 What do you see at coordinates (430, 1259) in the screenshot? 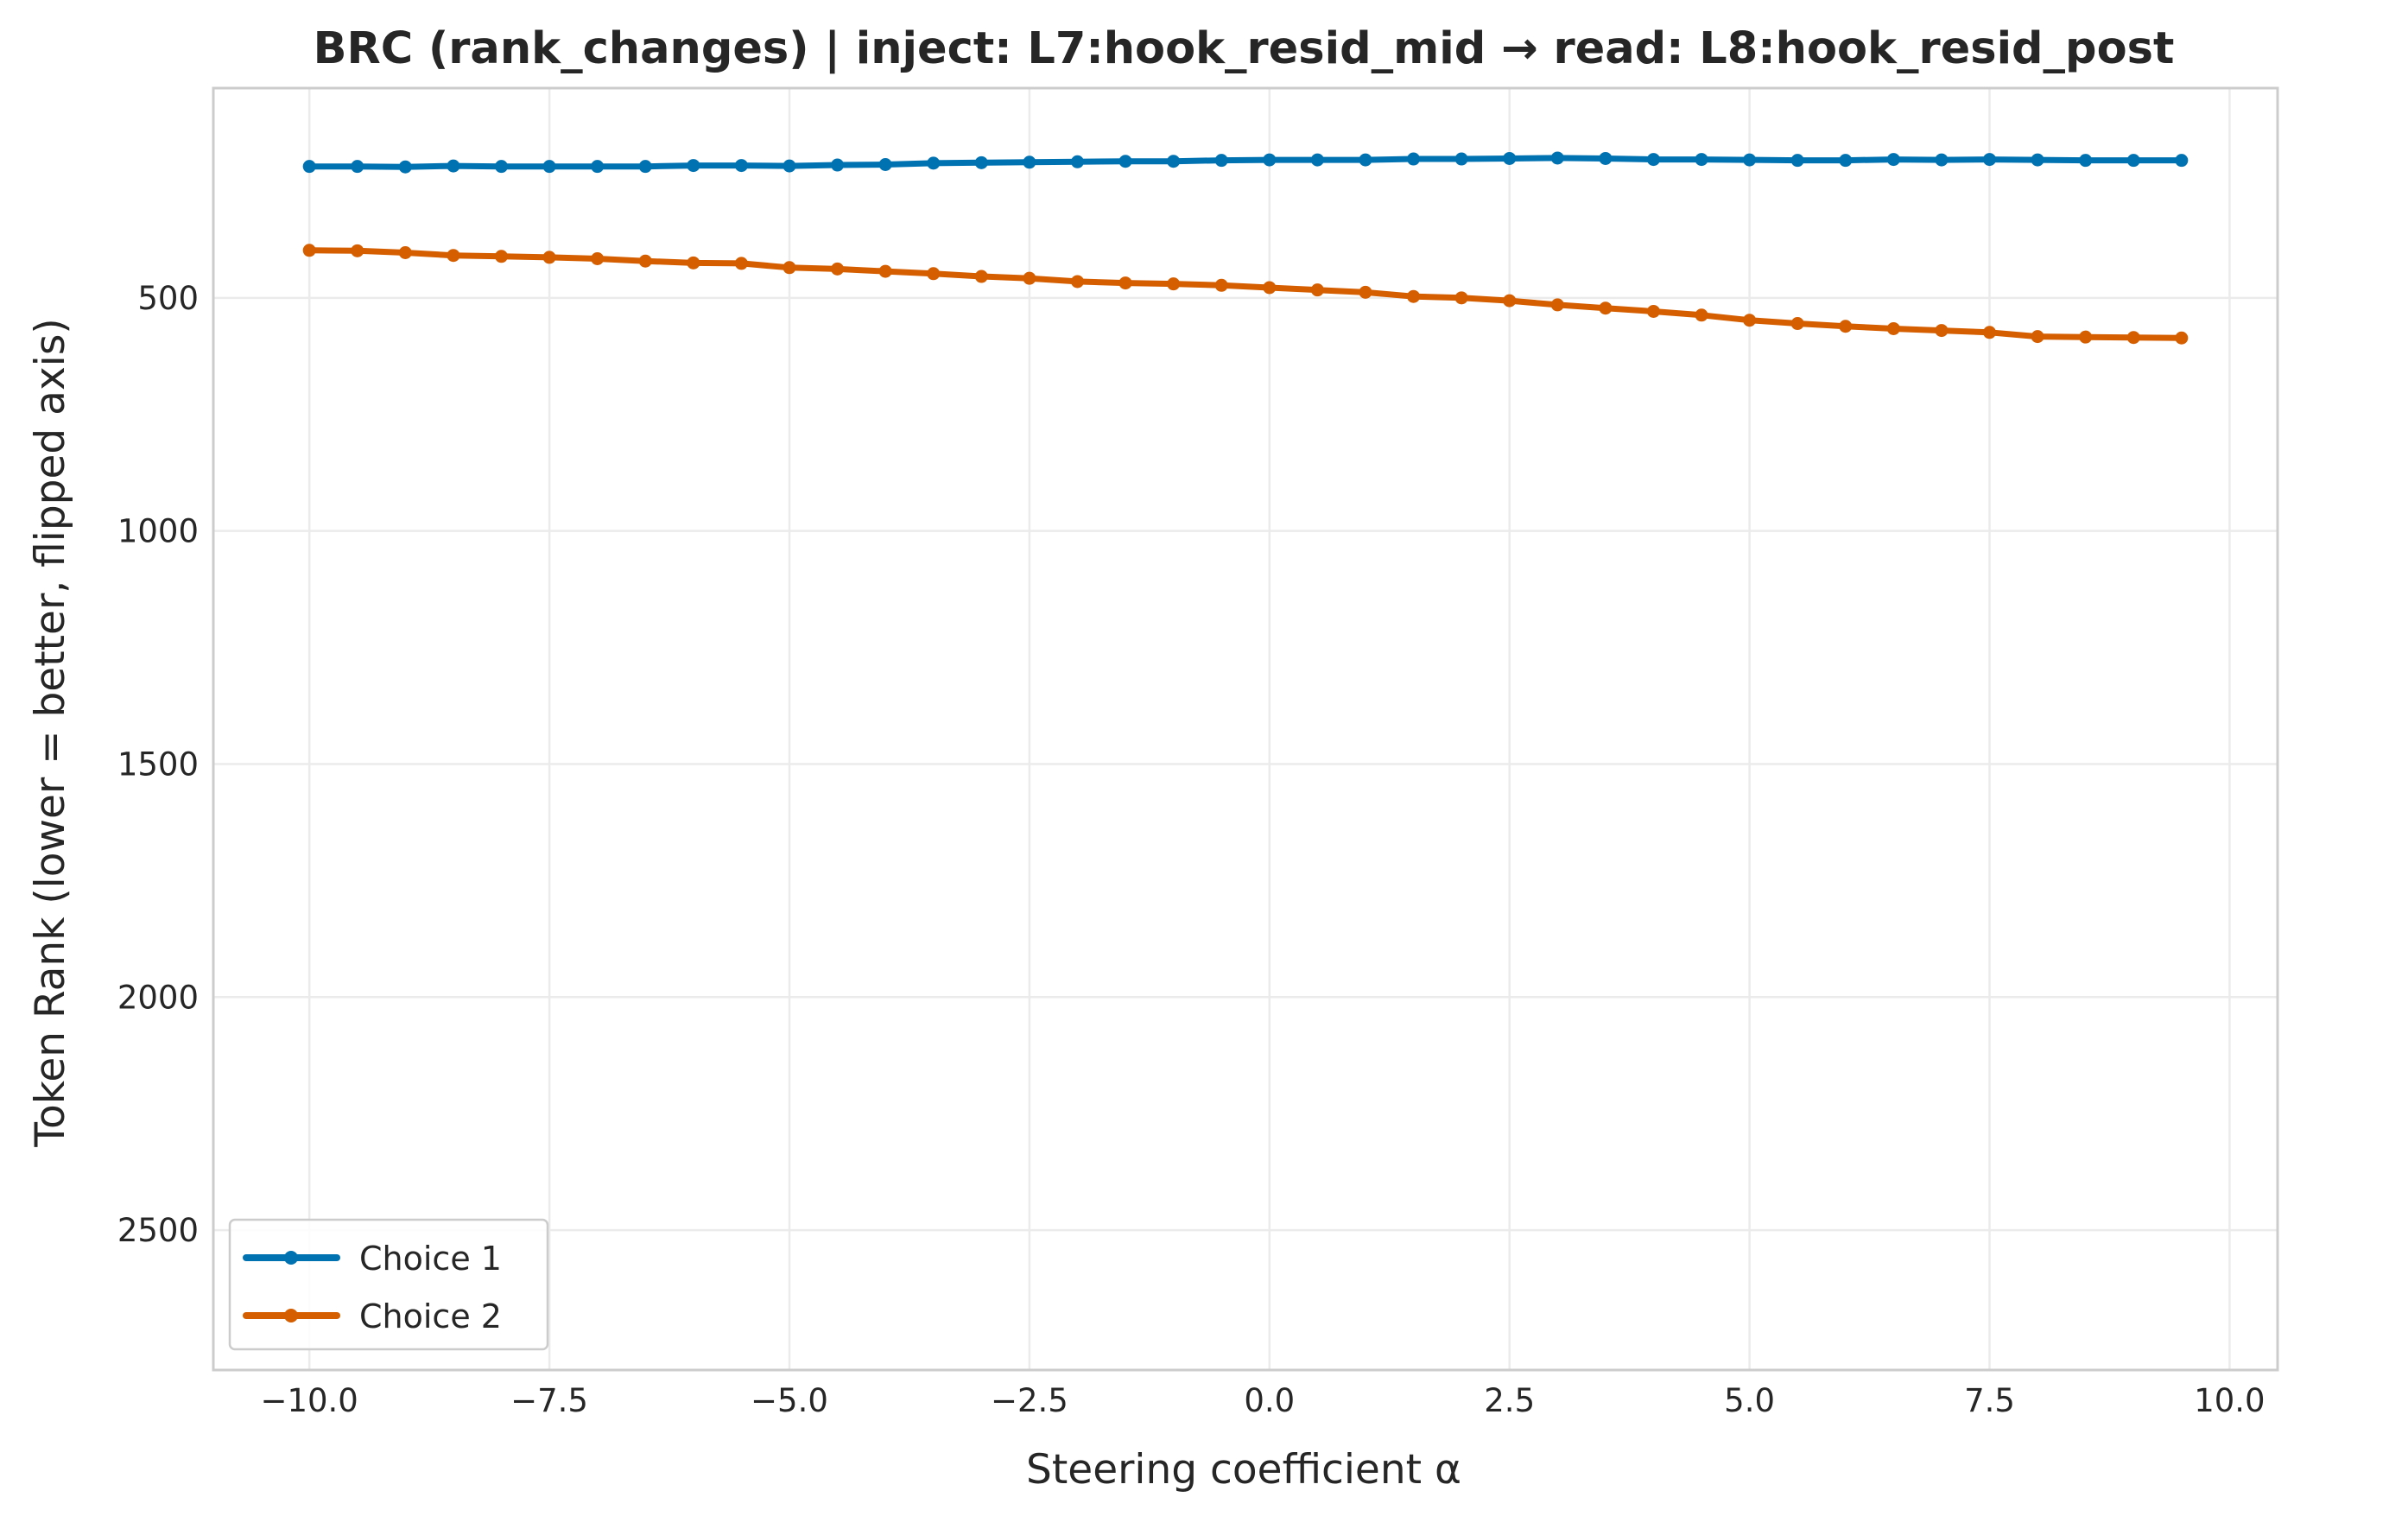
I see `legend-label-choice-1: Choice 1` at bounding box center [430, 1259].